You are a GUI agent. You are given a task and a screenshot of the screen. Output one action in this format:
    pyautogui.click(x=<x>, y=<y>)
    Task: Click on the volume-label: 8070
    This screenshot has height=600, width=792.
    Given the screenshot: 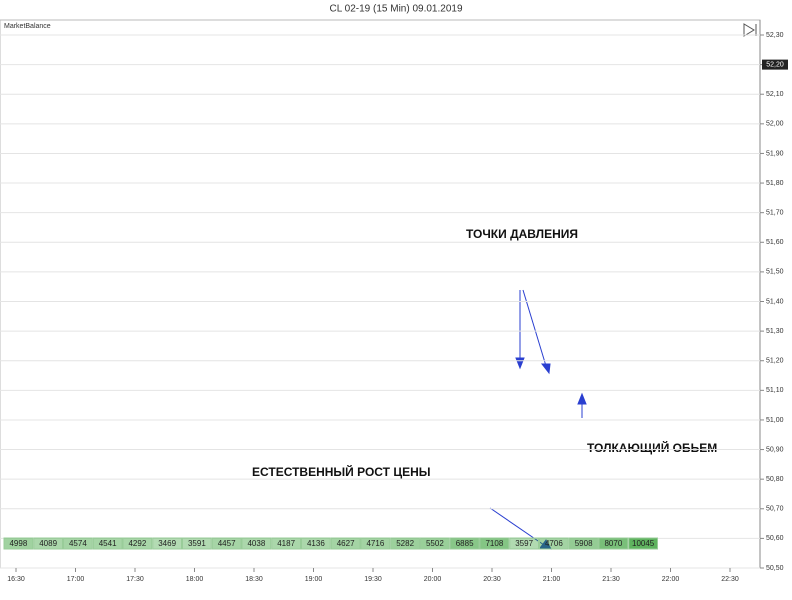 What is the action you would take?
    pyautogui.click(x=613, y=543)
    